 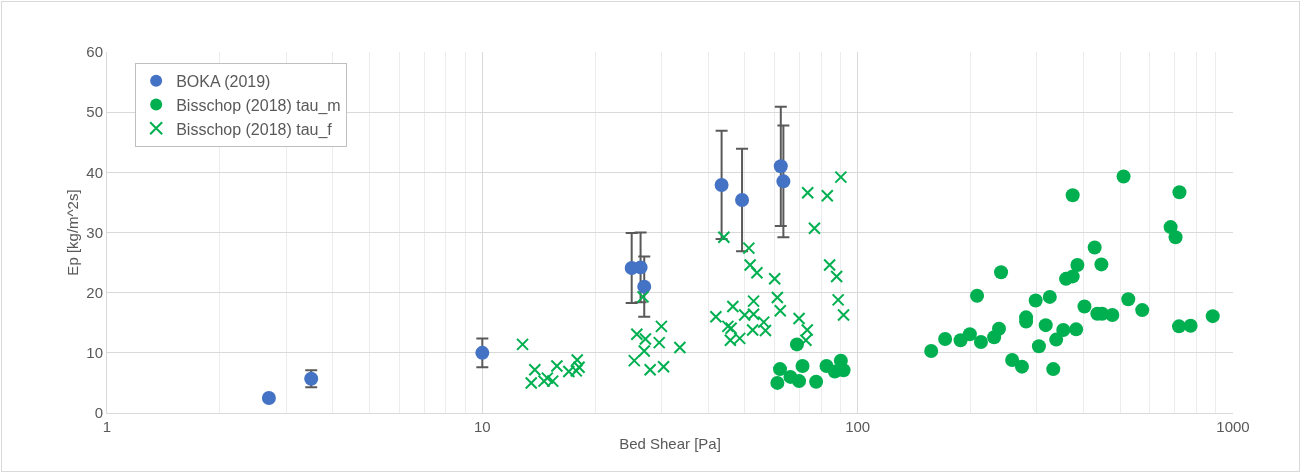 I want to click on x-tick-label: 1, so click(x=107, y=426).